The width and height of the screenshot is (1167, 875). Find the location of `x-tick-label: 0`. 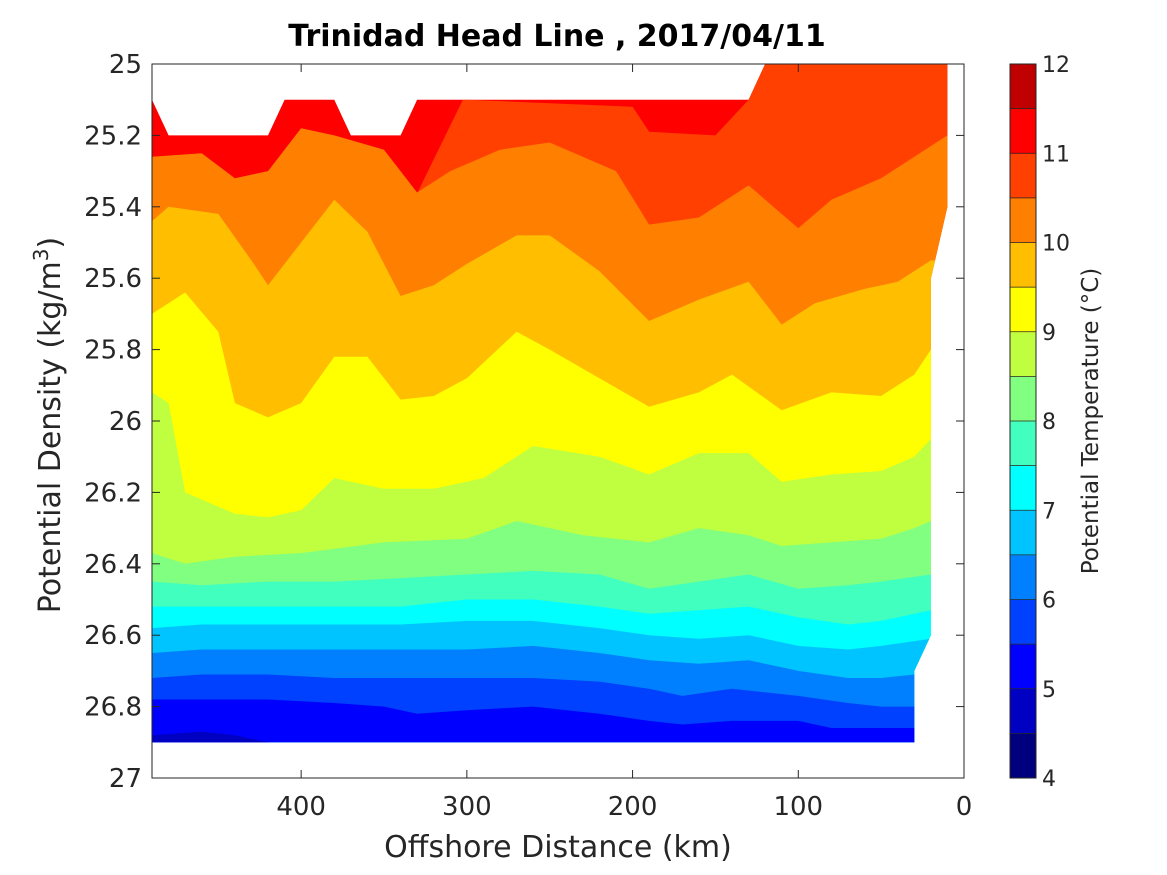

x-tick-label: 0 is located at coordinates (964, 807).